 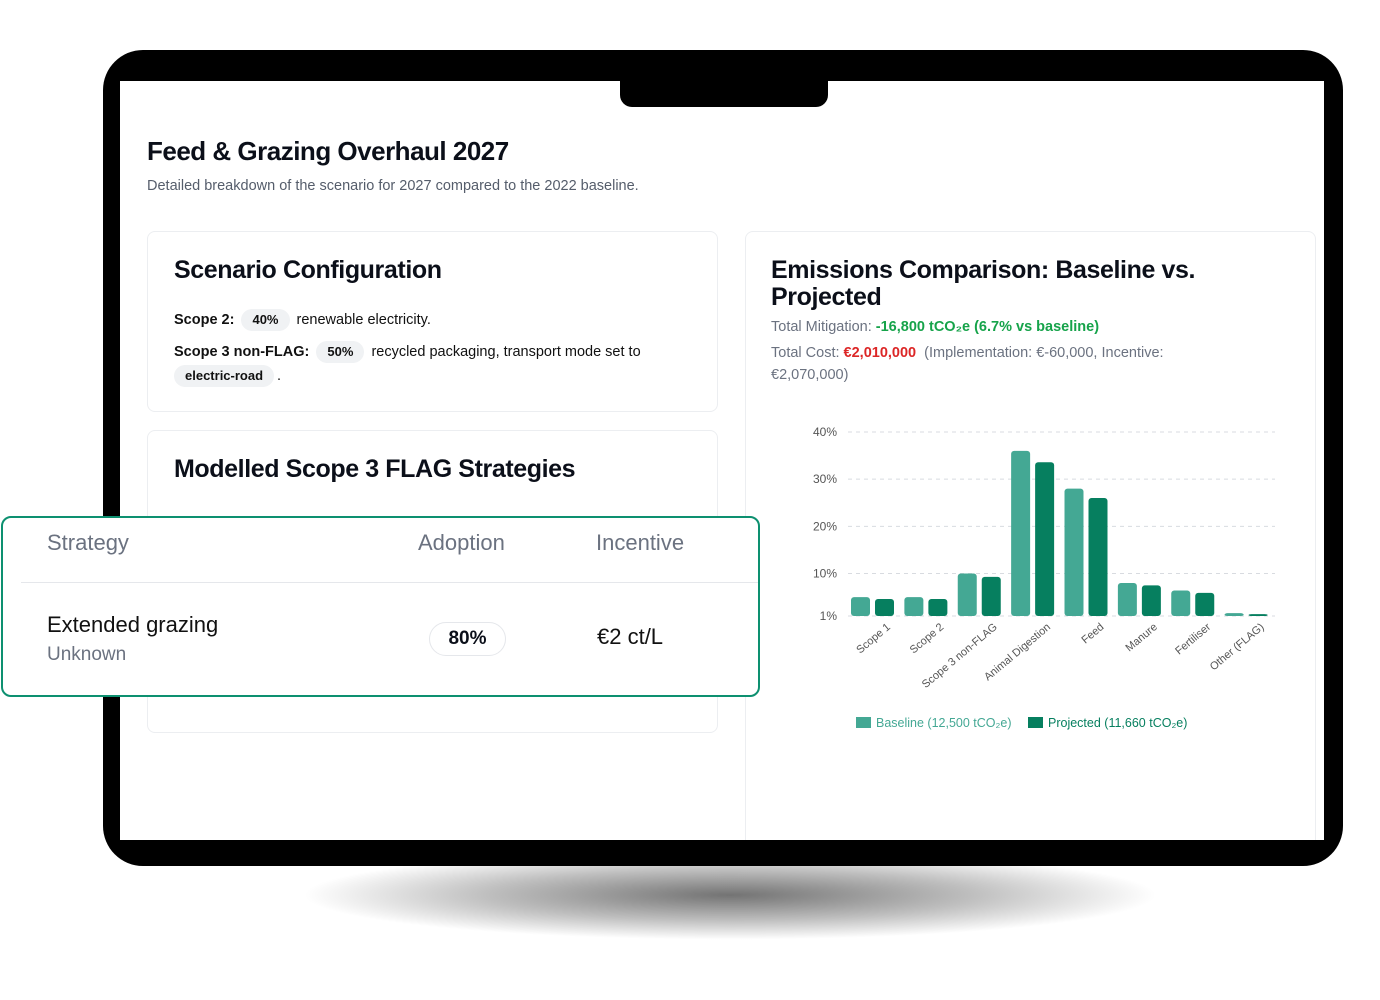 I want to click on legend-label: Baseline (12,500 tCO₂e), so click(x=943, y=723).